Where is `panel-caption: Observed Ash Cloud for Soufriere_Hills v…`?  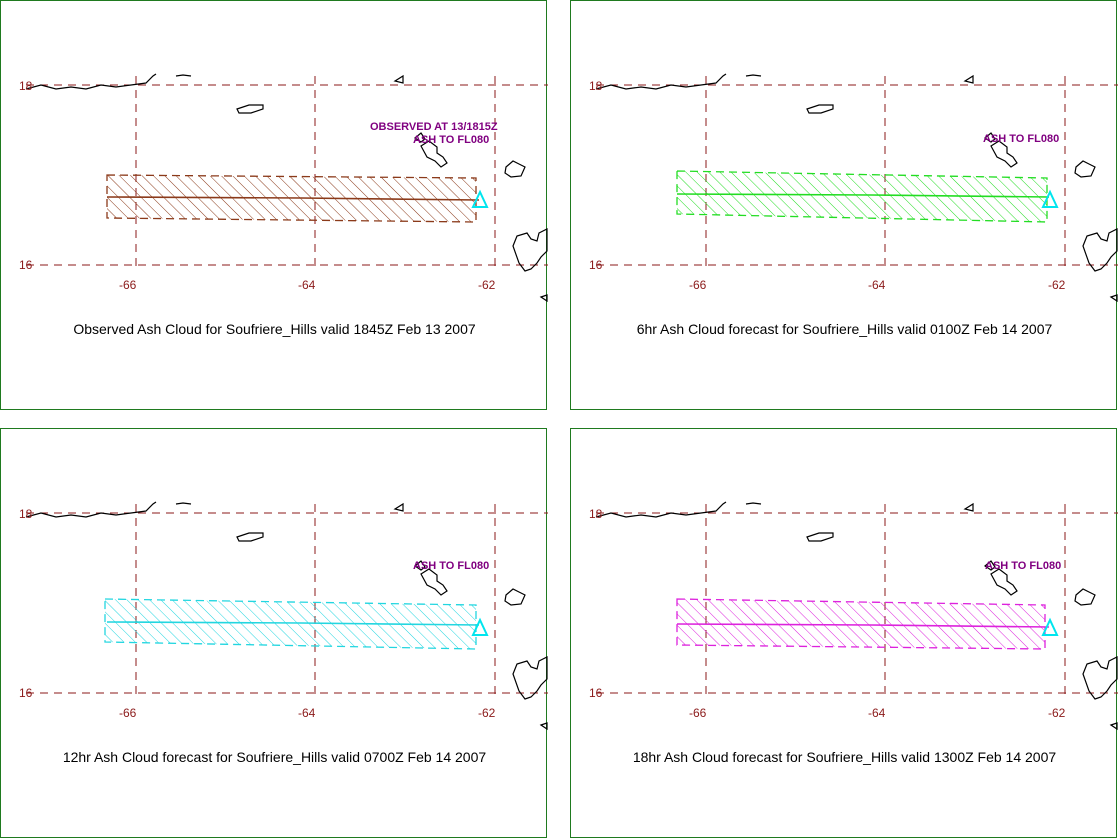
panel-caption: Observed Ash Cloud for Soufriere_Hills v… is located at coordinates (274, 329).